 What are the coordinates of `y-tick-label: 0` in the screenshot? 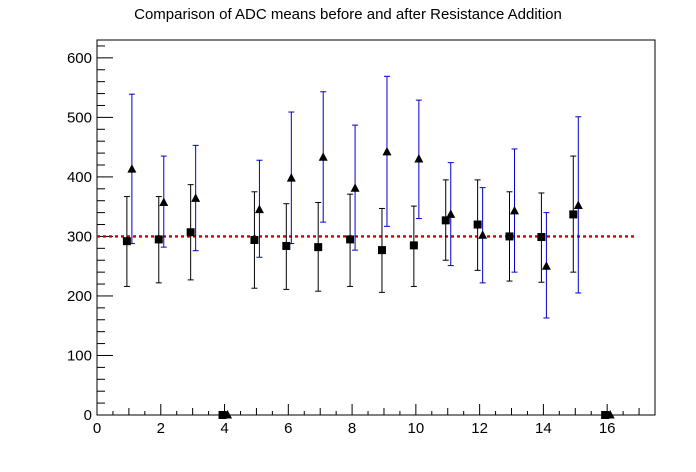 It's located at (88, 415).